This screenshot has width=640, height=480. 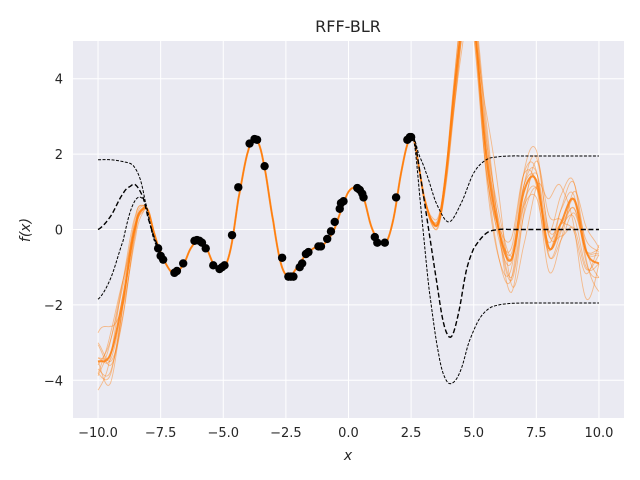 What do you see at coordinates (59, 80) in the screenshot?
I see `y-tick-label: 4` at bounding box center [59, 80].